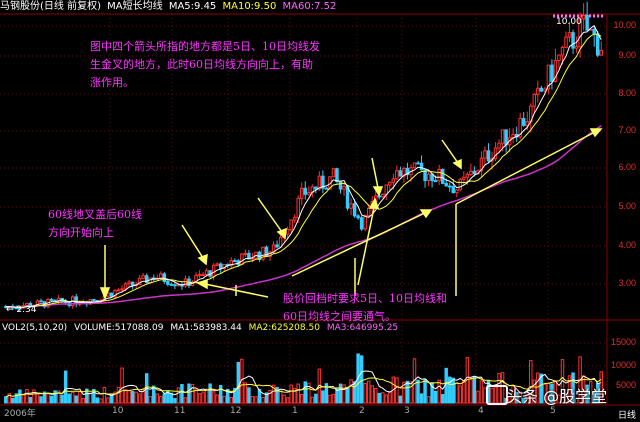  I want to click on price-tick: 9.00, so click(627, 55).